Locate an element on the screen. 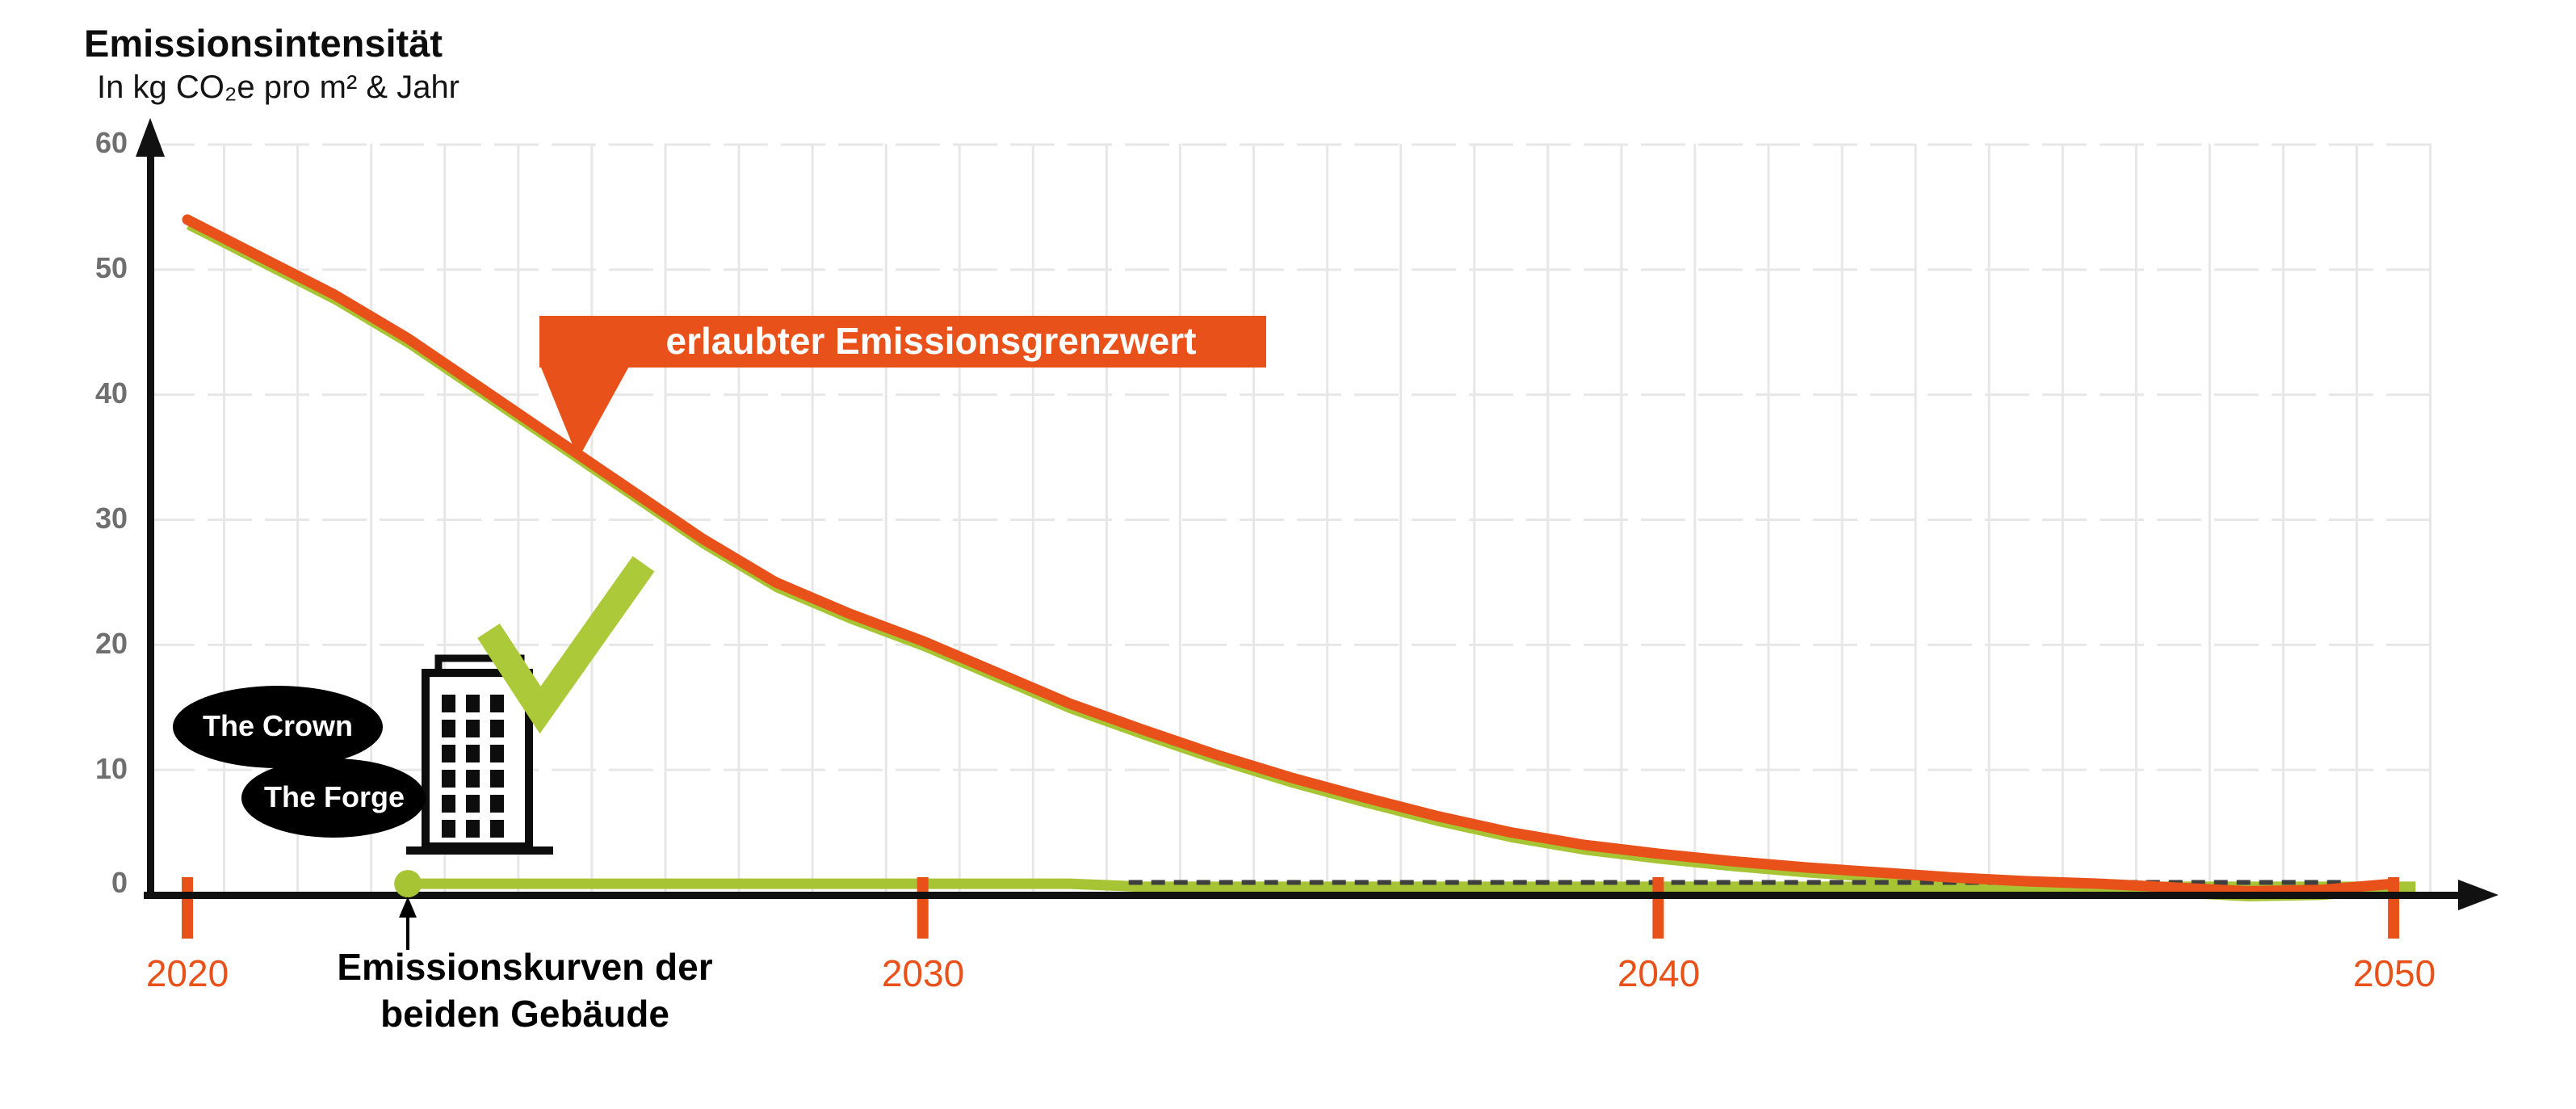 Image resolution: width=2576 pixels, height=1109 pixels. chart-title: Emissionsintensität is located at coordinates (263, 43).